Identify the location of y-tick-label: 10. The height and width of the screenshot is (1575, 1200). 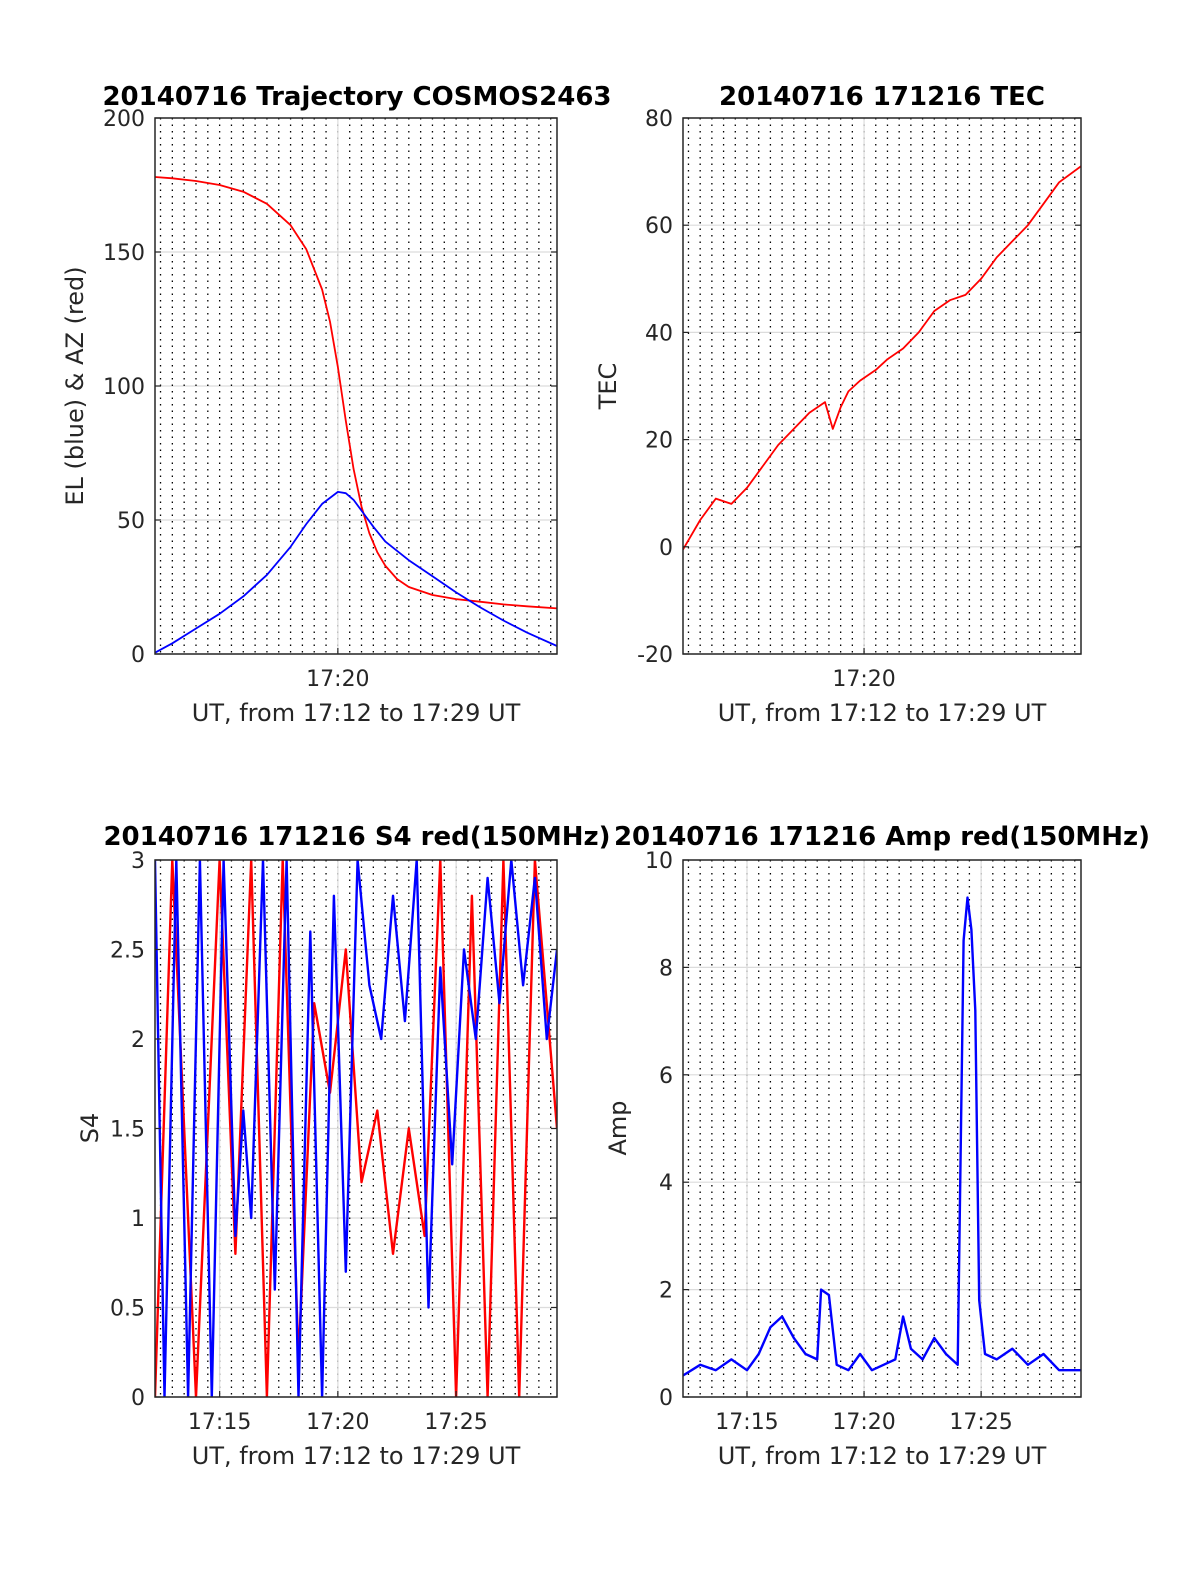
(659, 861).